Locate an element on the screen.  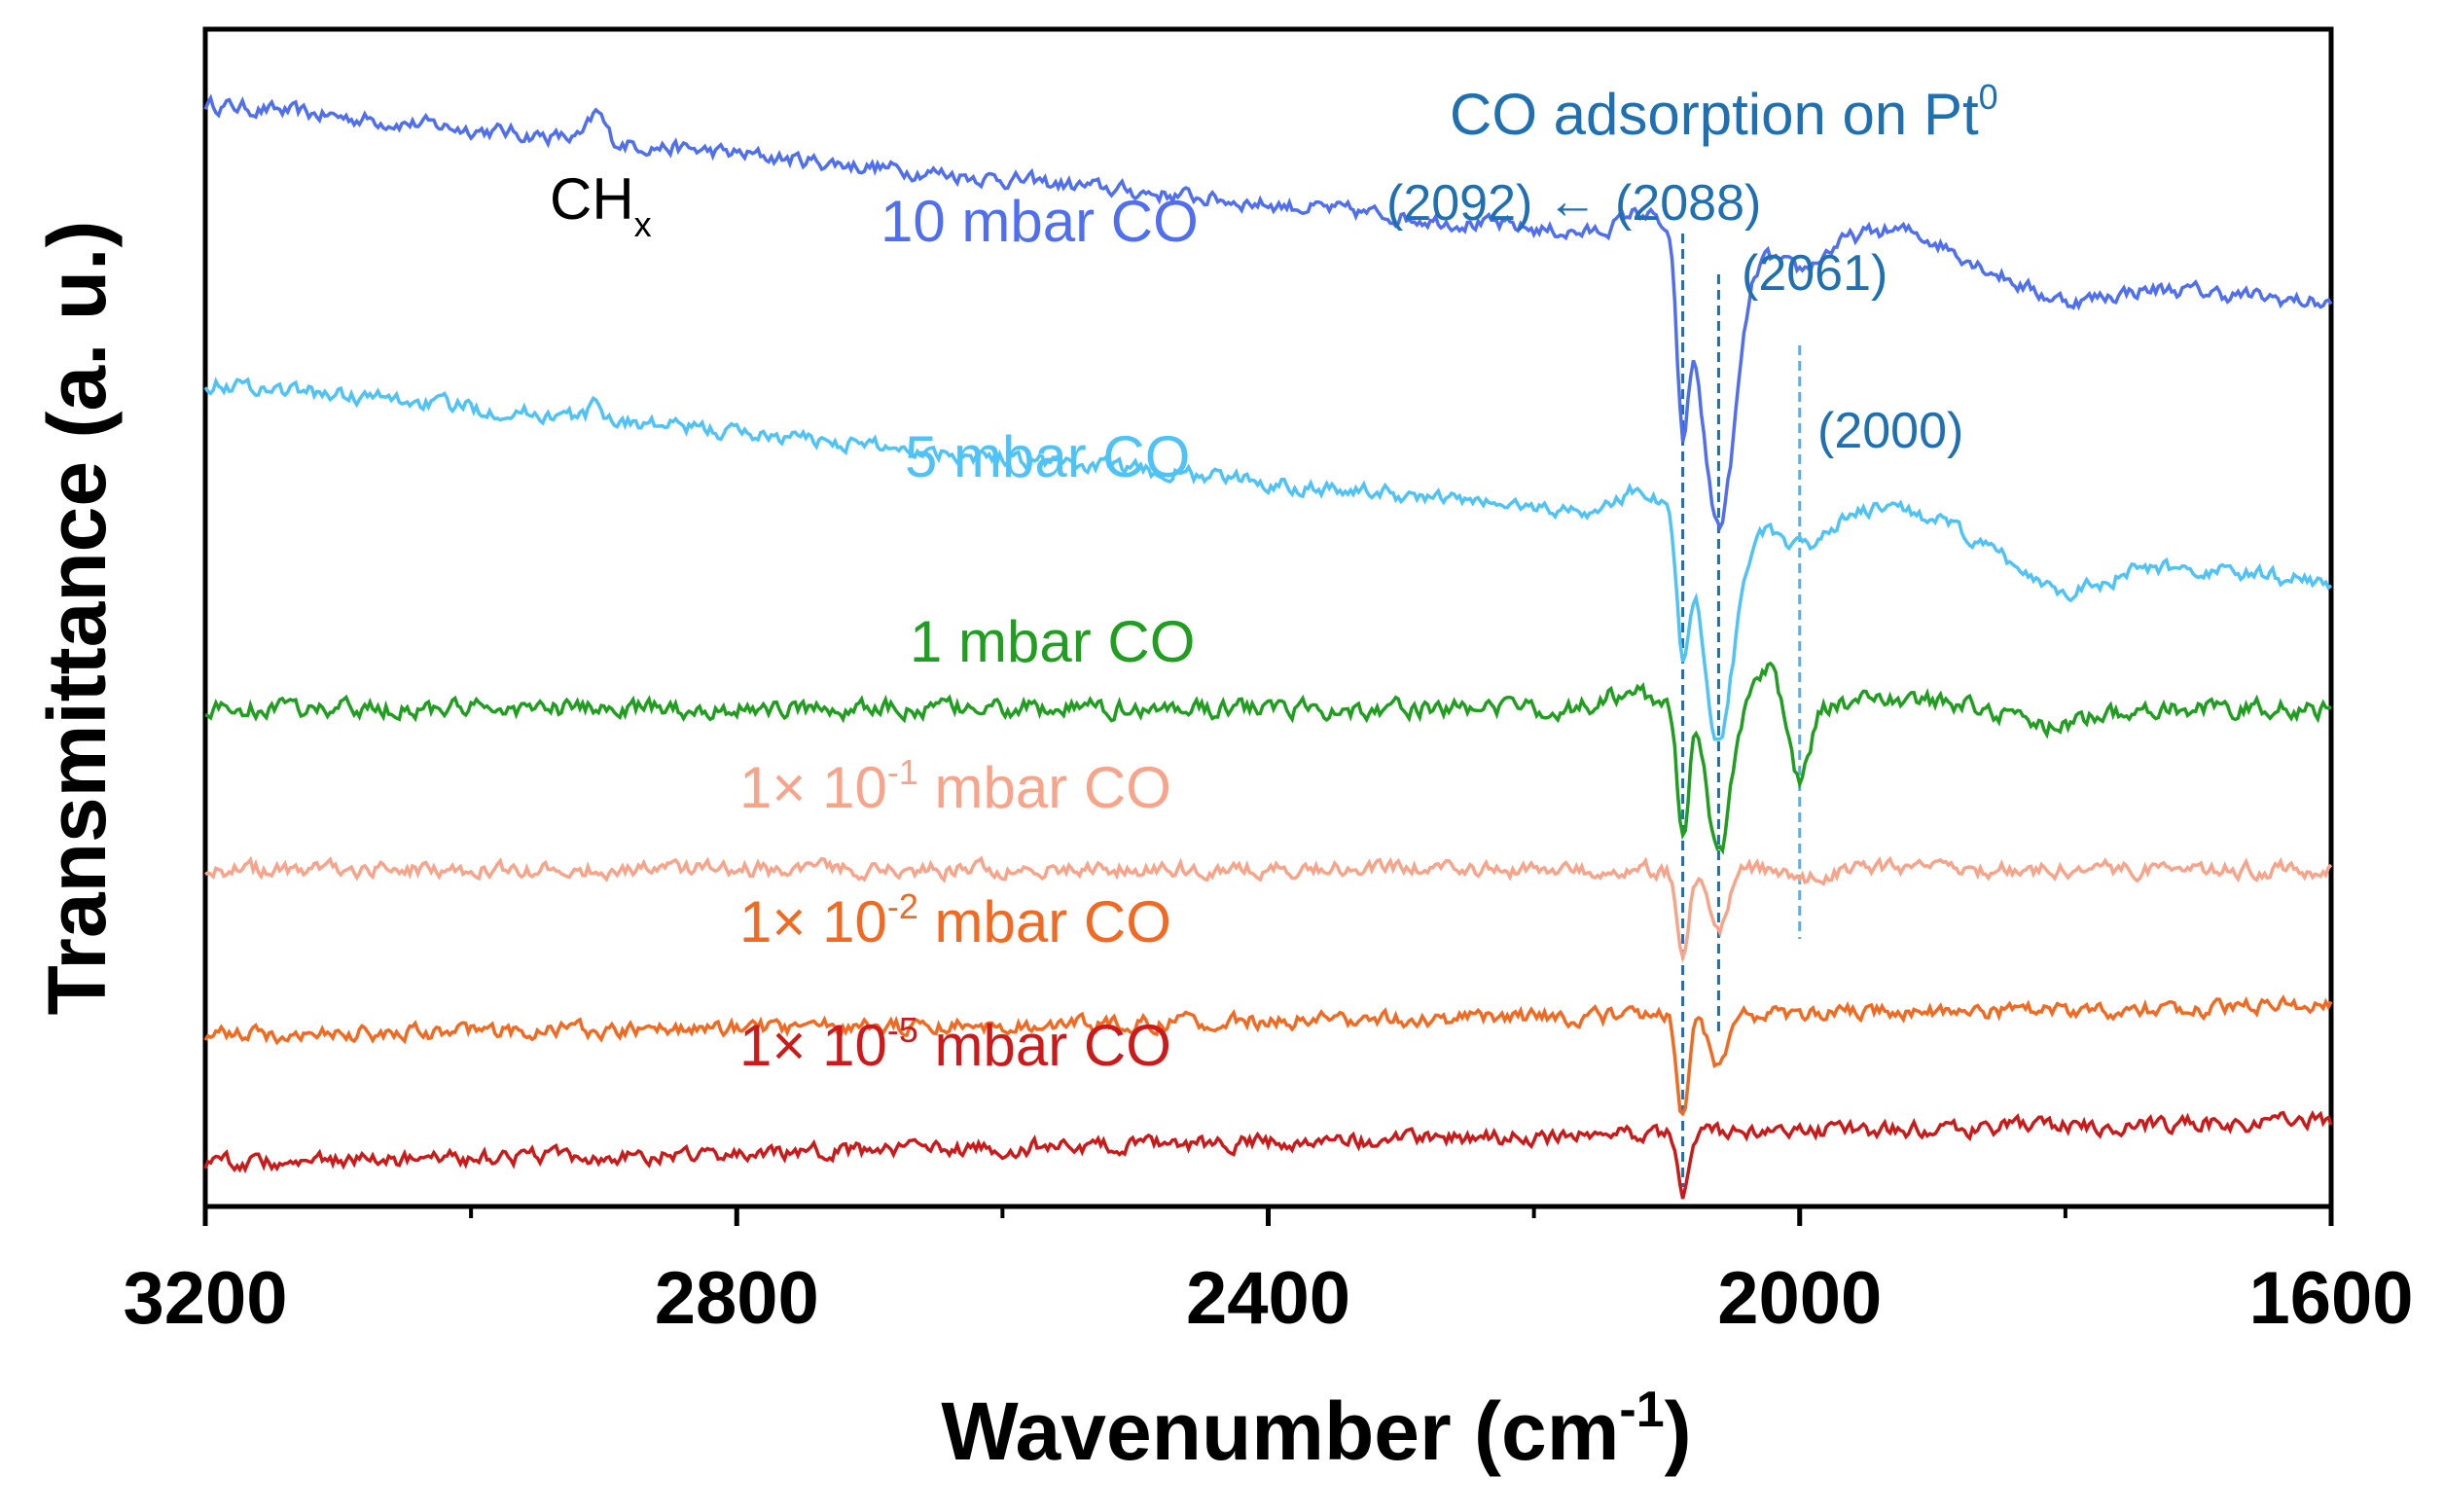
annotation-chx: CHx is located at coordinates (601, 205).